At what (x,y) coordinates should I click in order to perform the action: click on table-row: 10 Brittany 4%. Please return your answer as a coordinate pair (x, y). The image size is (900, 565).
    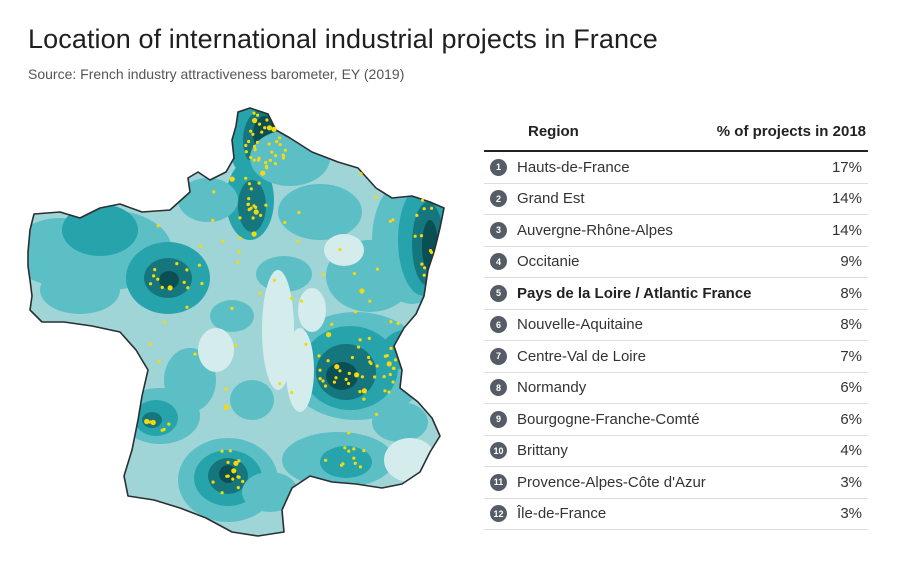
    Looking at the image, I should click on (676, 451).